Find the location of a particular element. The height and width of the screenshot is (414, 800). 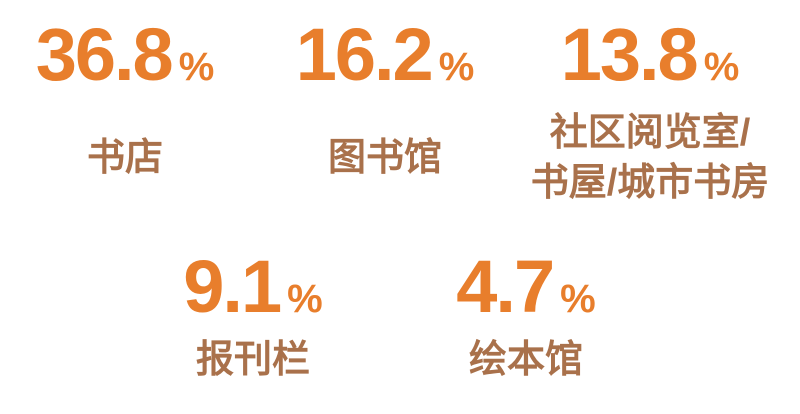

stat-label-zone: 报刊栏 is located at coordinates (253, 360).